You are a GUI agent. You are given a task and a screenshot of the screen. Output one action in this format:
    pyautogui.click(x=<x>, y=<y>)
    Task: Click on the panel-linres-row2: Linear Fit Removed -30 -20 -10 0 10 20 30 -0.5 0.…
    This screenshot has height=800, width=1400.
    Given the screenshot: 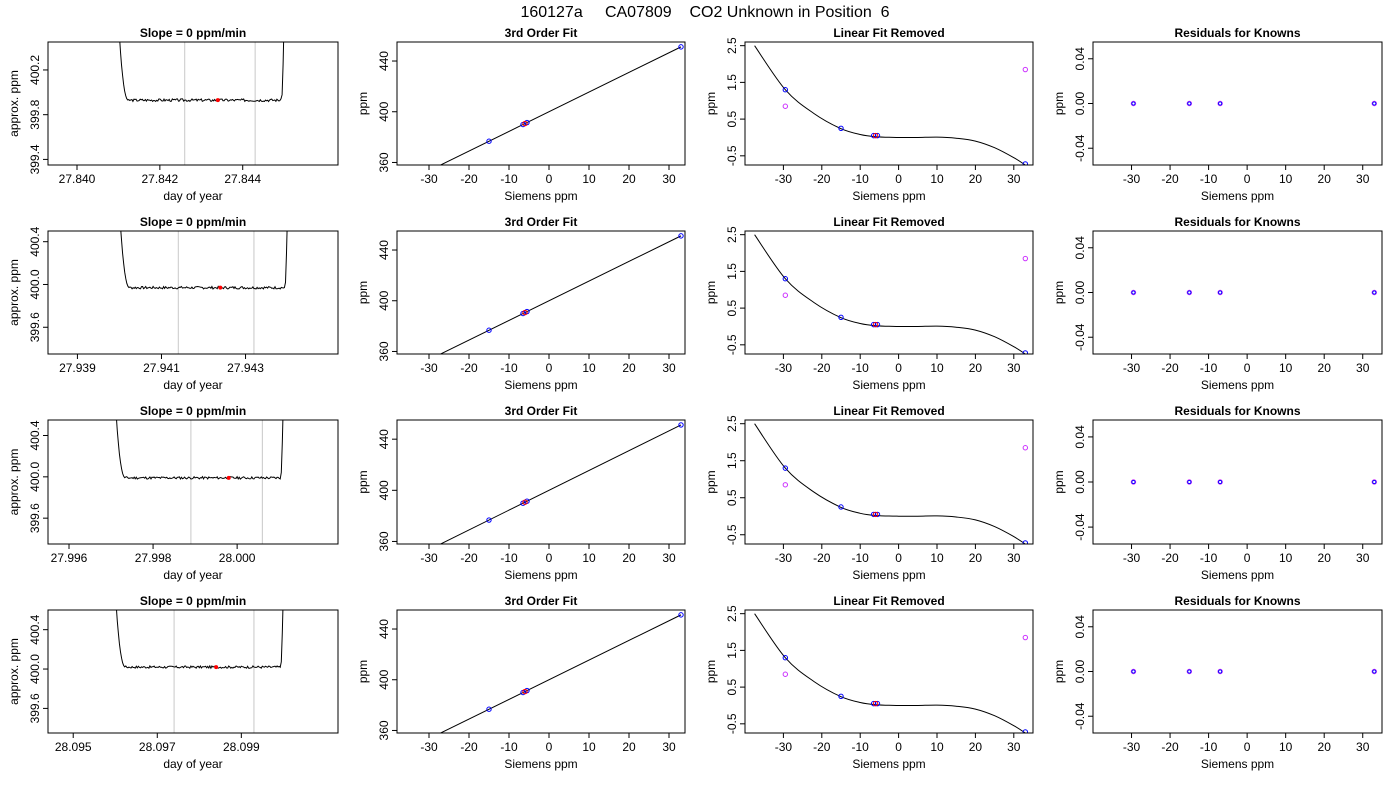 What is the action you would take?
    pyautogui.click(x=869, y=493)
    